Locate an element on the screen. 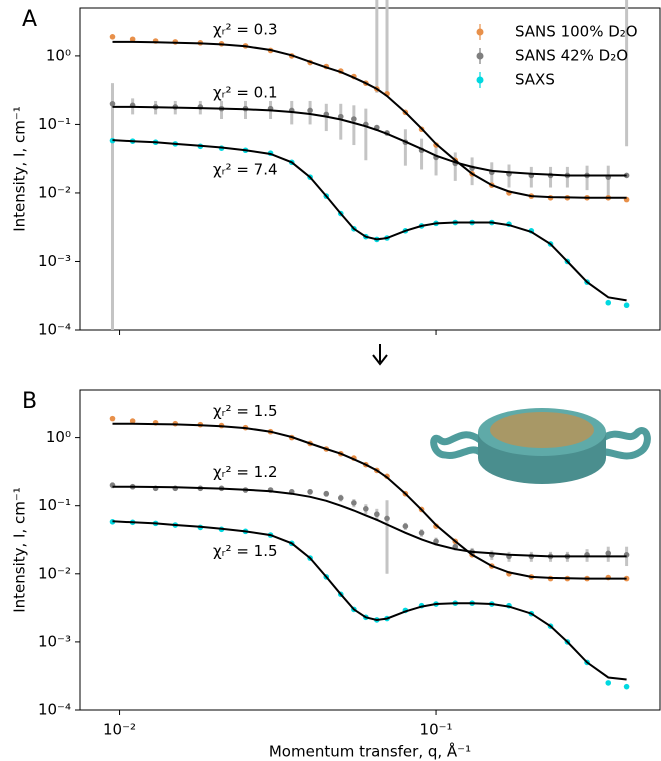  chi-square-annotation: χᵣ² = 1.2 is located at coordinates (245, 472).